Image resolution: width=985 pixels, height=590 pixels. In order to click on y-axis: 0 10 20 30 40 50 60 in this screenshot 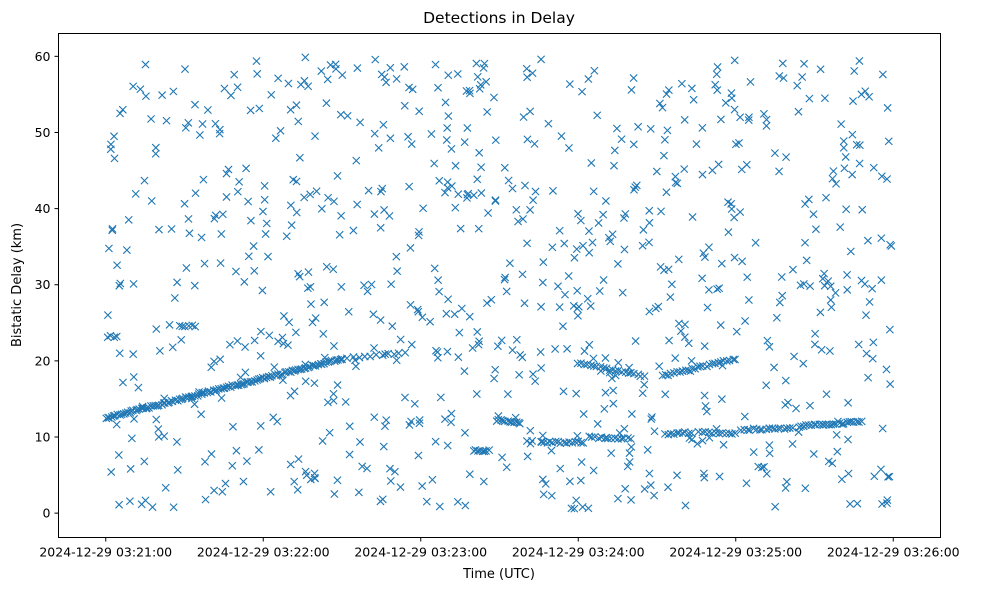, I will do `click(47, 285)`.